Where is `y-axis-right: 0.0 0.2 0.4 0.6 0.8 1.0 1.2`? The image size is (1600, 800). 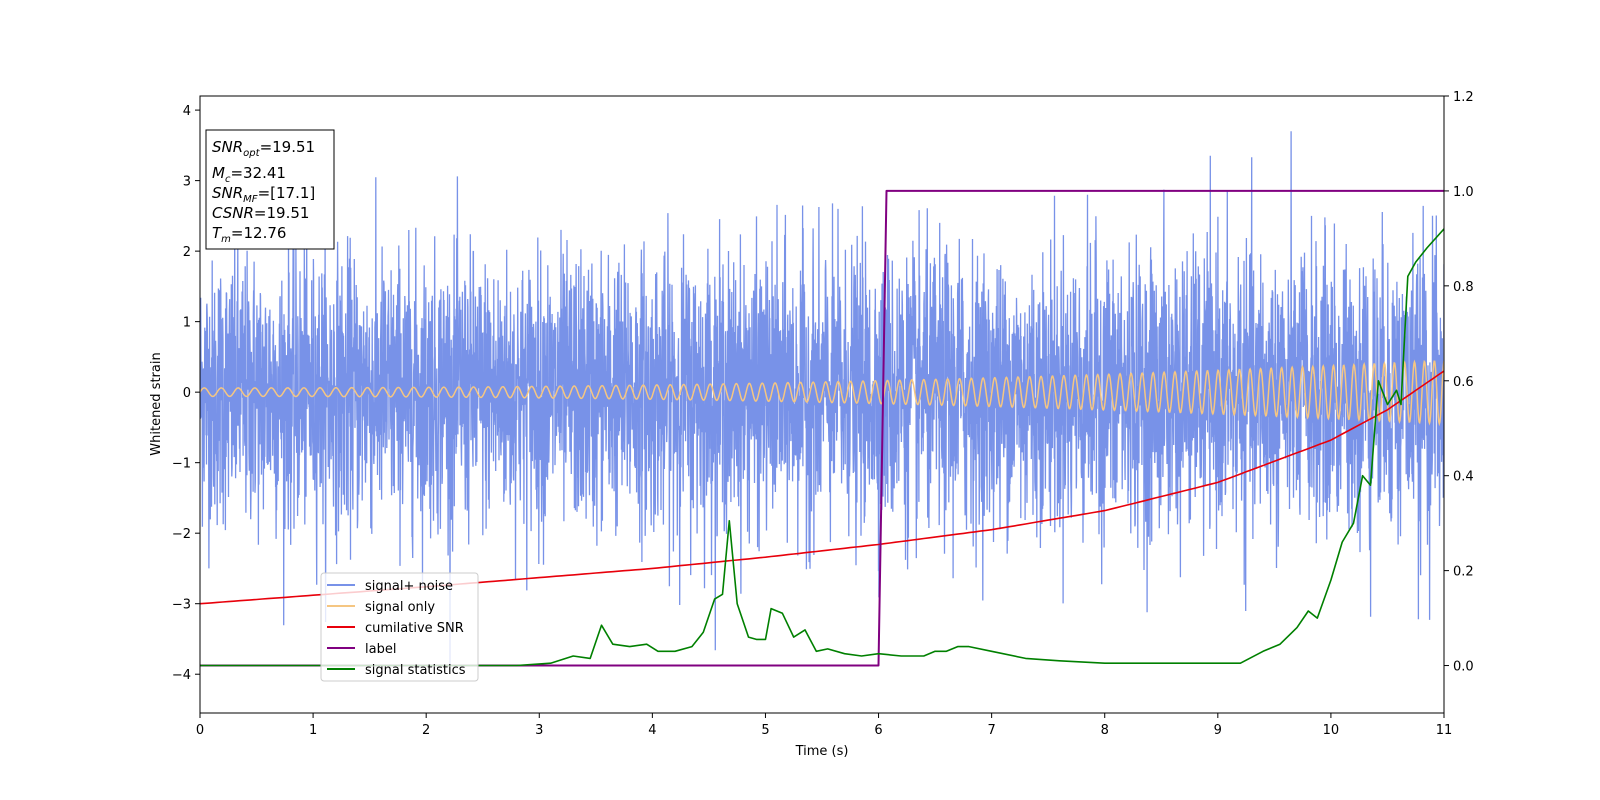
y-axis-right: 0.0 0.2 0.4 0.6 0.8 1.0 1.2 is located at coordinates (1459, 382).